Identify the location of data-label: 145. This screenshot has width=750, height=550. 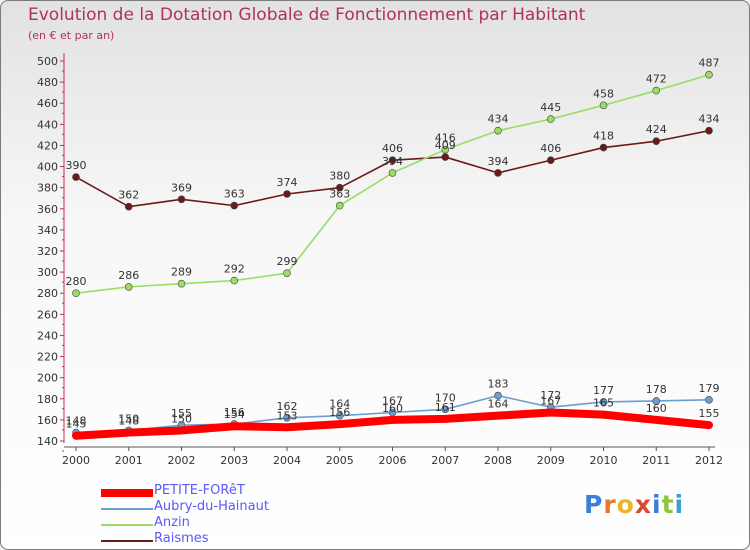
(76, 424).